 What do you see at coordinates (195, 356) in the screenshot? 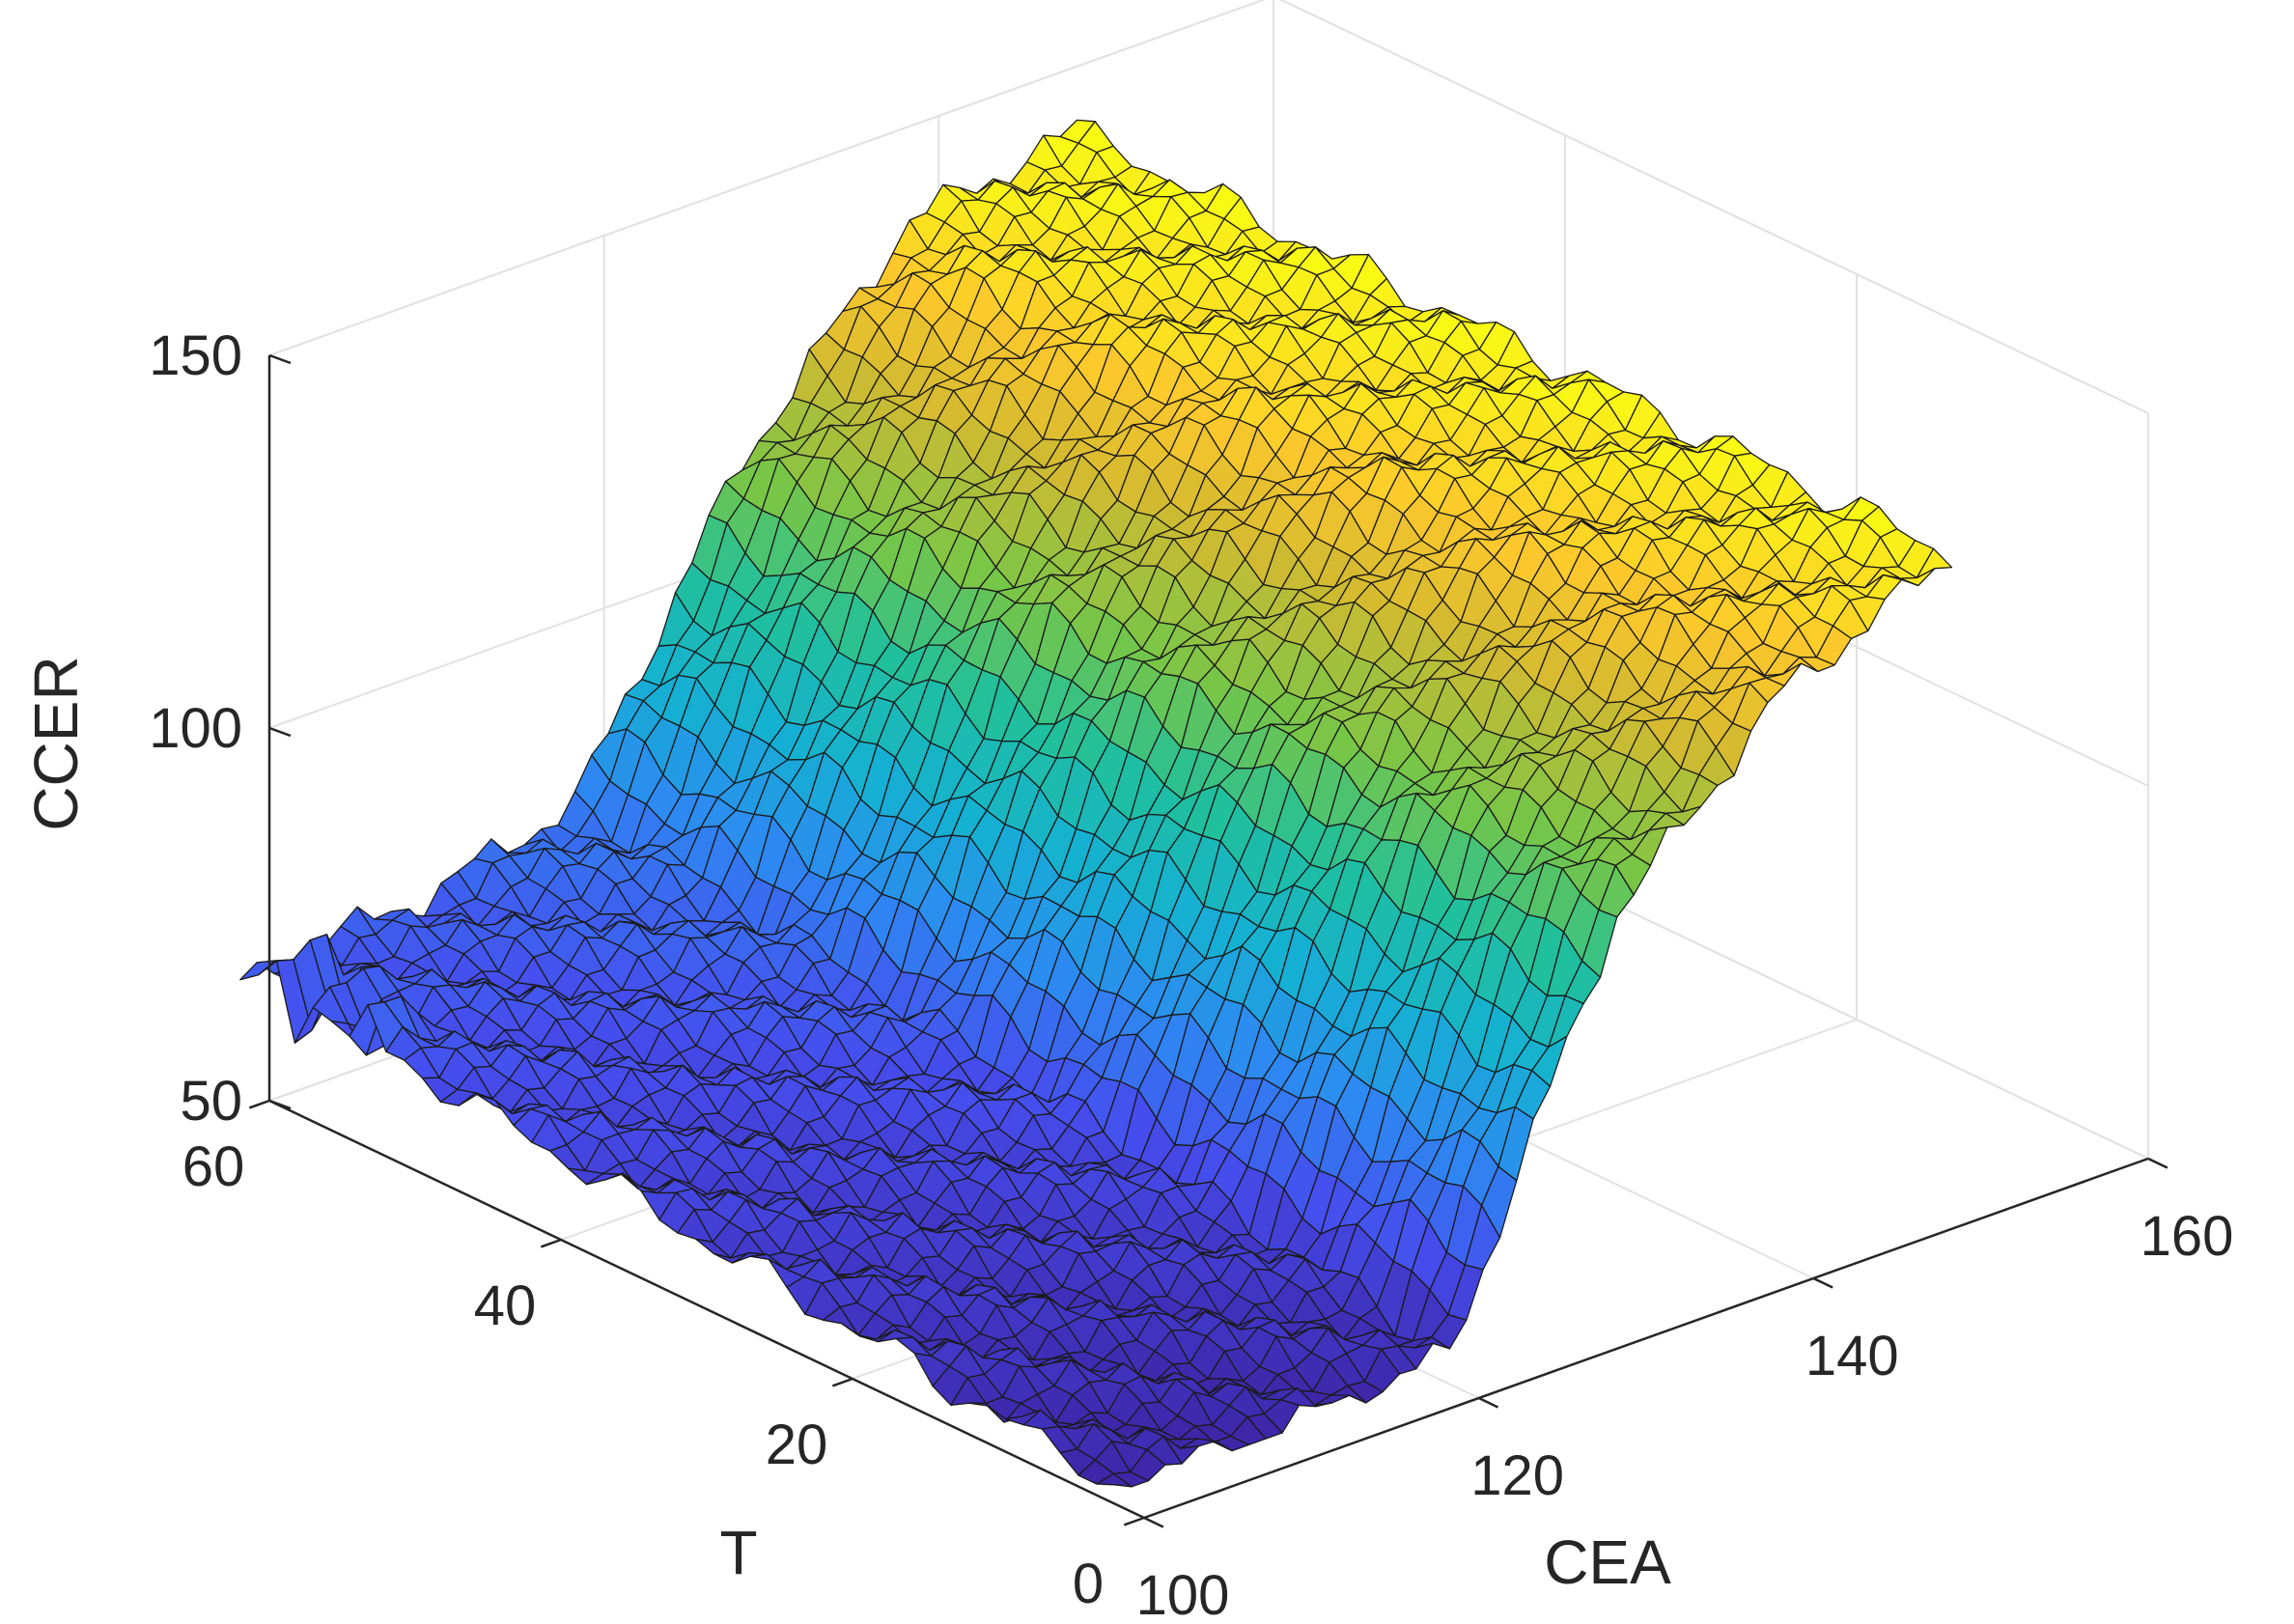
I see `z-tick-label: 150` at bounding box center [195, 356].